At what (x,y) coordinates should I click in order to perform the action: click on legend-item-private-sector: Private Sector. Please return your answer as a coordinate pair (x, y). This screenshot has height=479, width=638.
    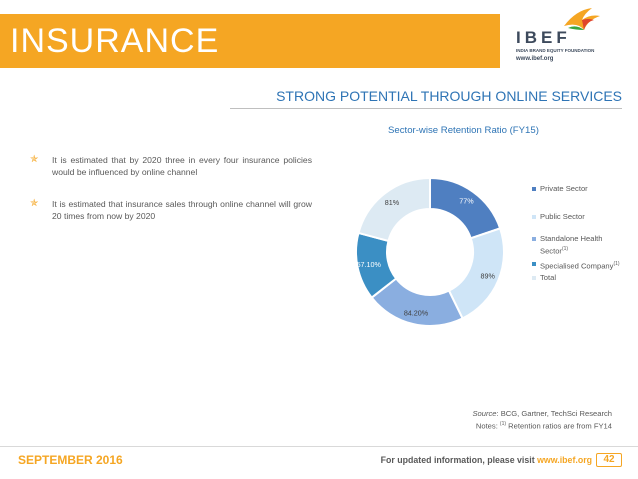
    Looking at the image, I should click on (582, 189).